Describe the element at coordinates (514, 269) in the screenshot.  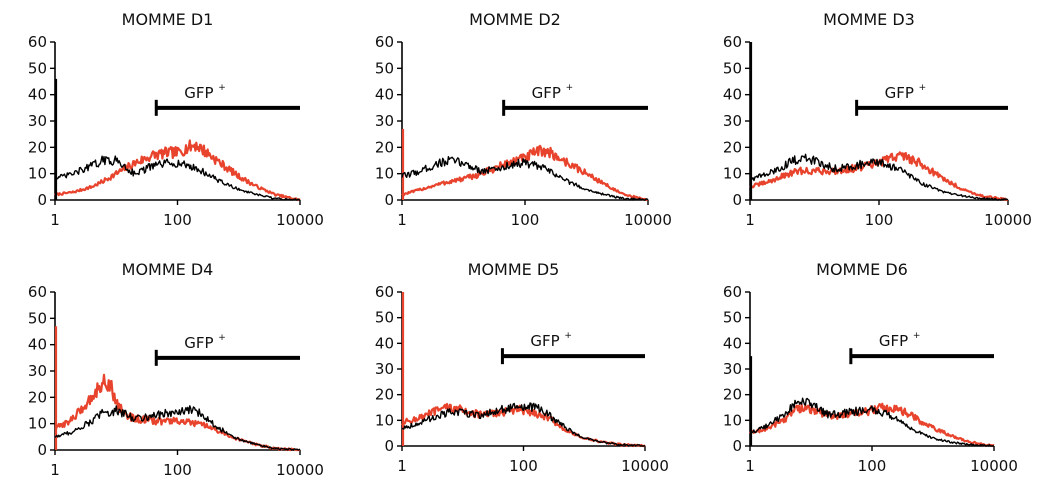
I see `panel-title: MOMME D5` at that location.